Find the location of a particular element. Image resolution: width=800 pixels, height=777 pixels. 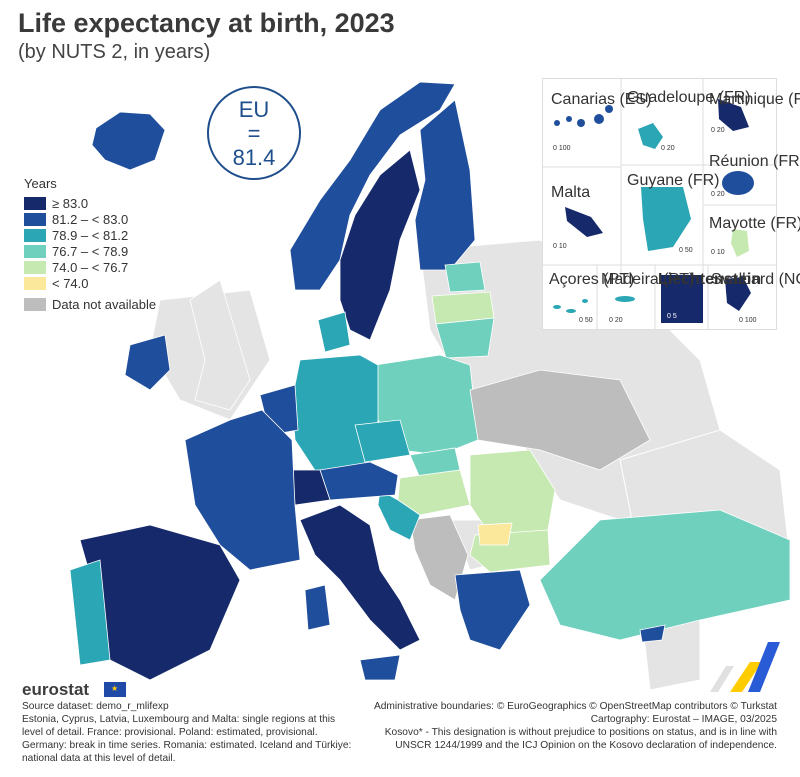

scale-svalbard: 0 100 is located at coordinates (748, 320).